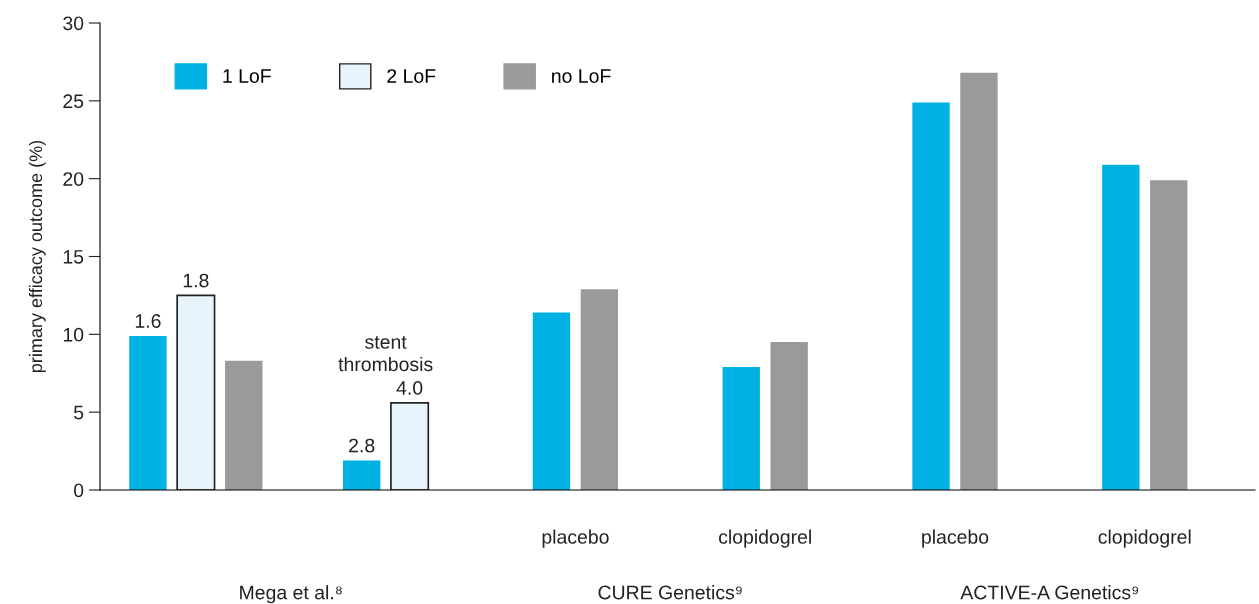 Image resolution: width=1259 pixels, height=604 pixels. I want to click on y-tick-label: 30, so click(73, 23).